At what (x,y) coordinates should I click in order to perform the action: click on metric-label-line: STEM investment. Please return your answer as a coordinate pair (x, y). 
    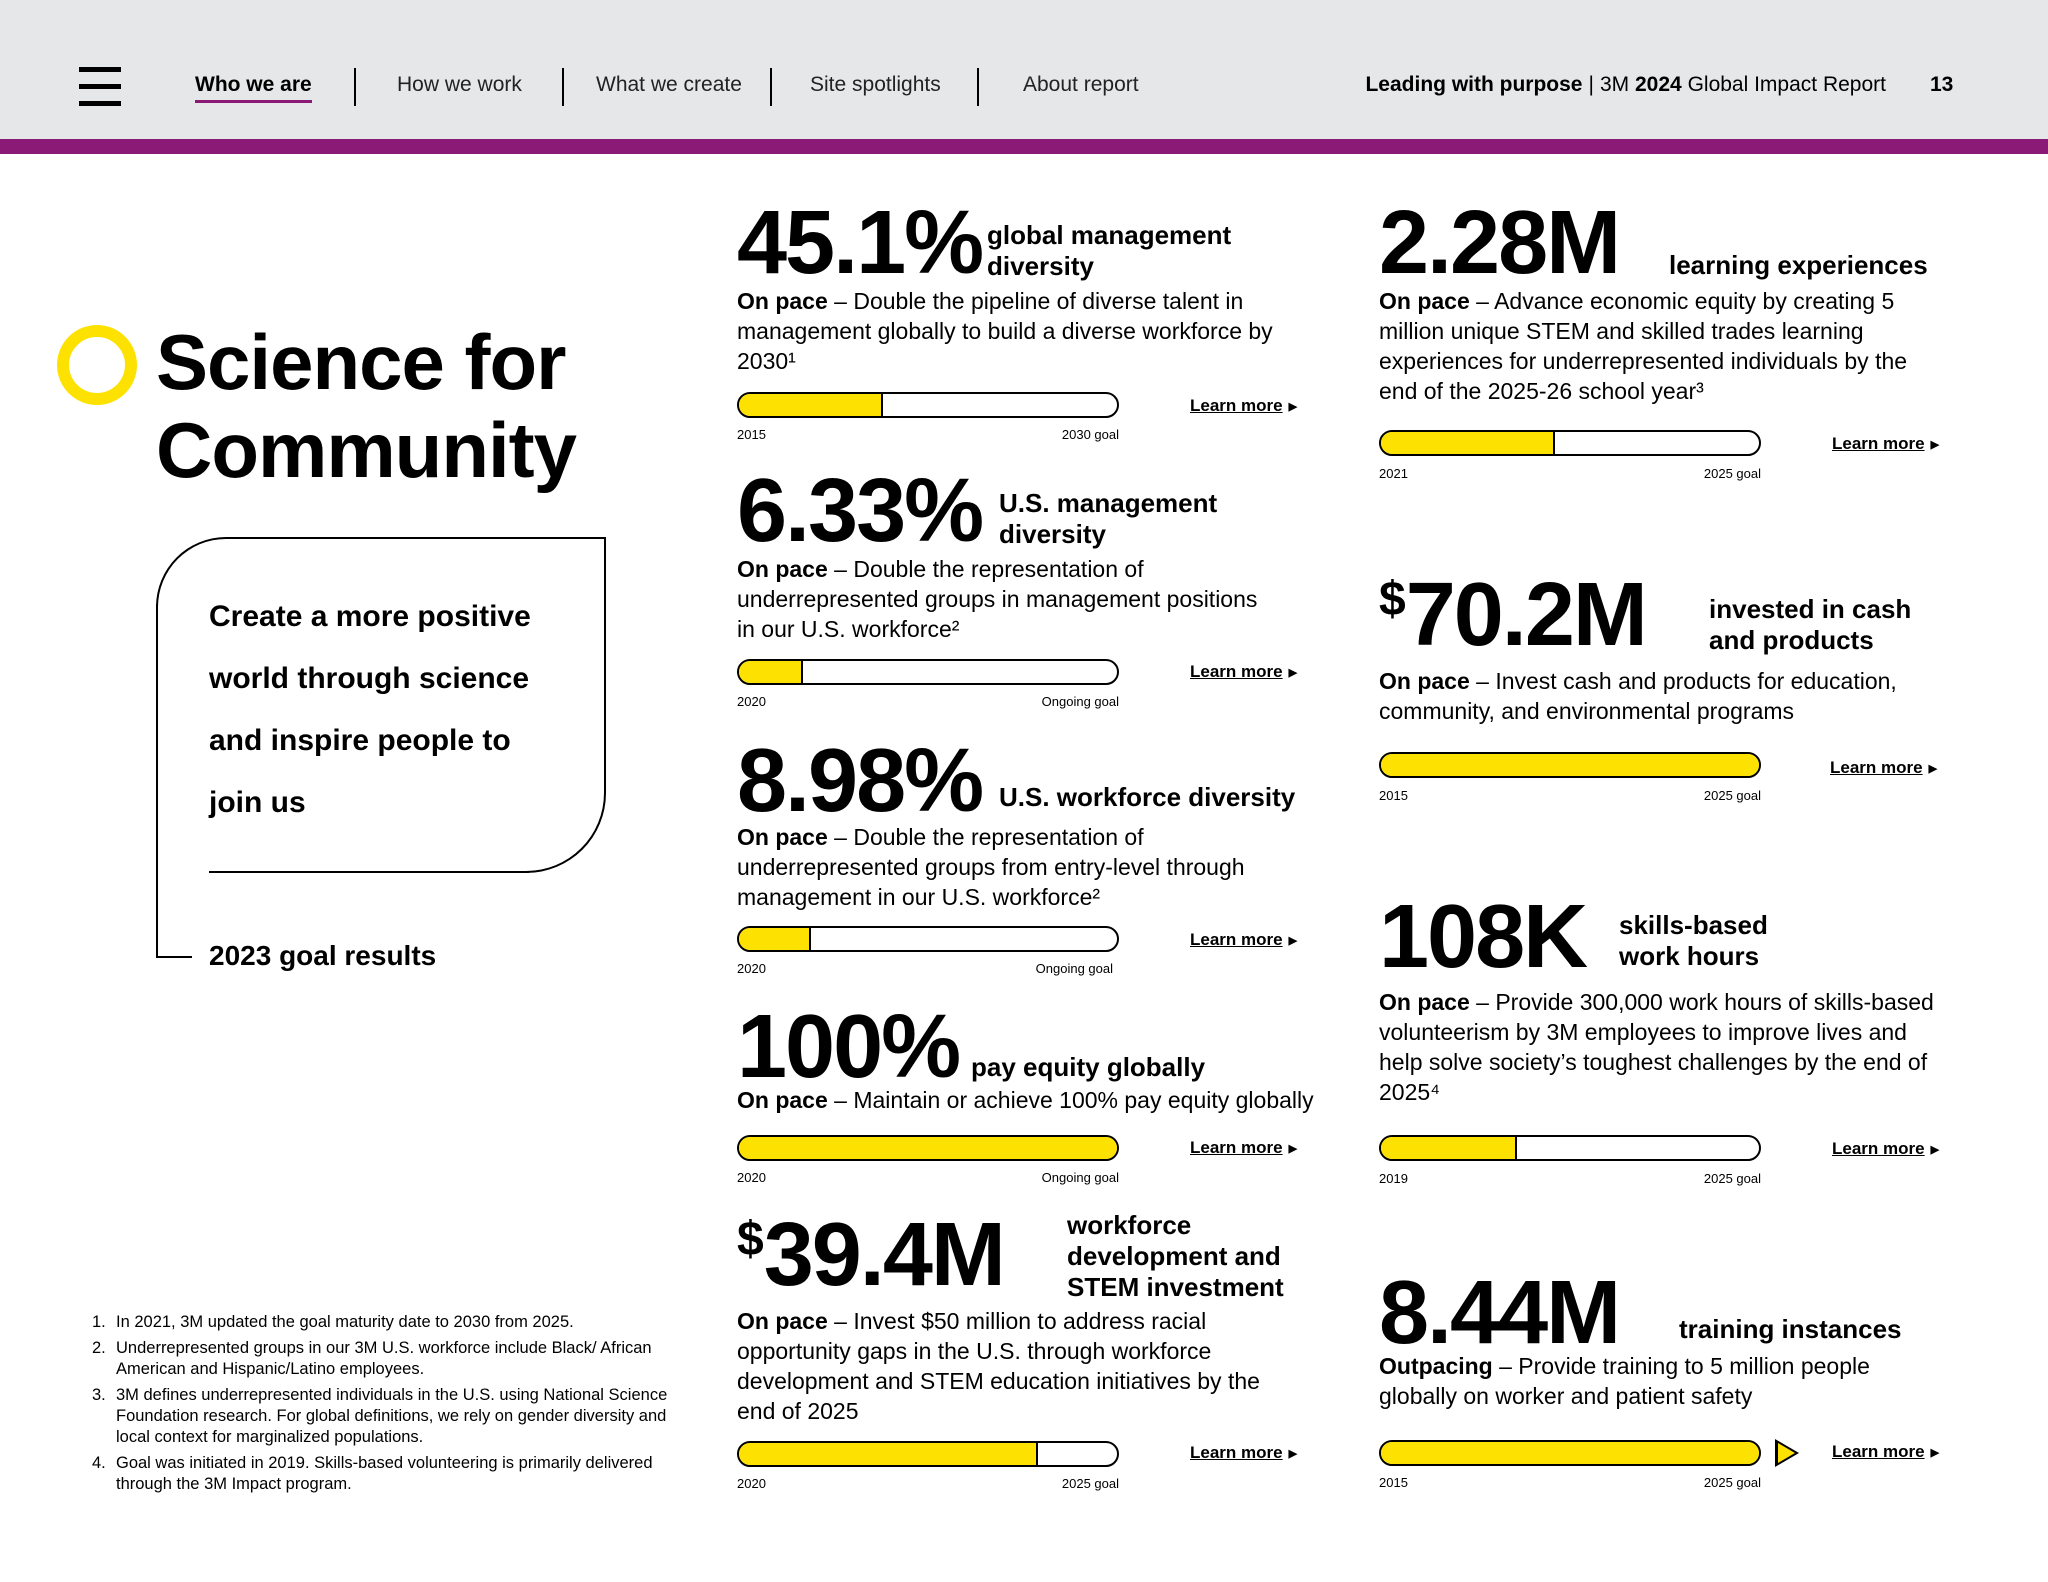
    Looking at the image, I should click on (1175, 1287).